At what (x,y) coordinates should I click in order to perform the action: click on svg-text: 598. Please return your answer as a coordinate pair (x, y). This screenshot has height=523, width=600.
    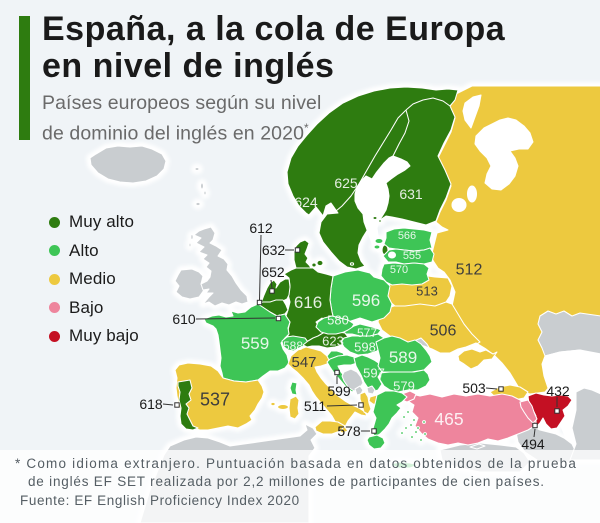
    Looking at the image, I should click on (365, 347).